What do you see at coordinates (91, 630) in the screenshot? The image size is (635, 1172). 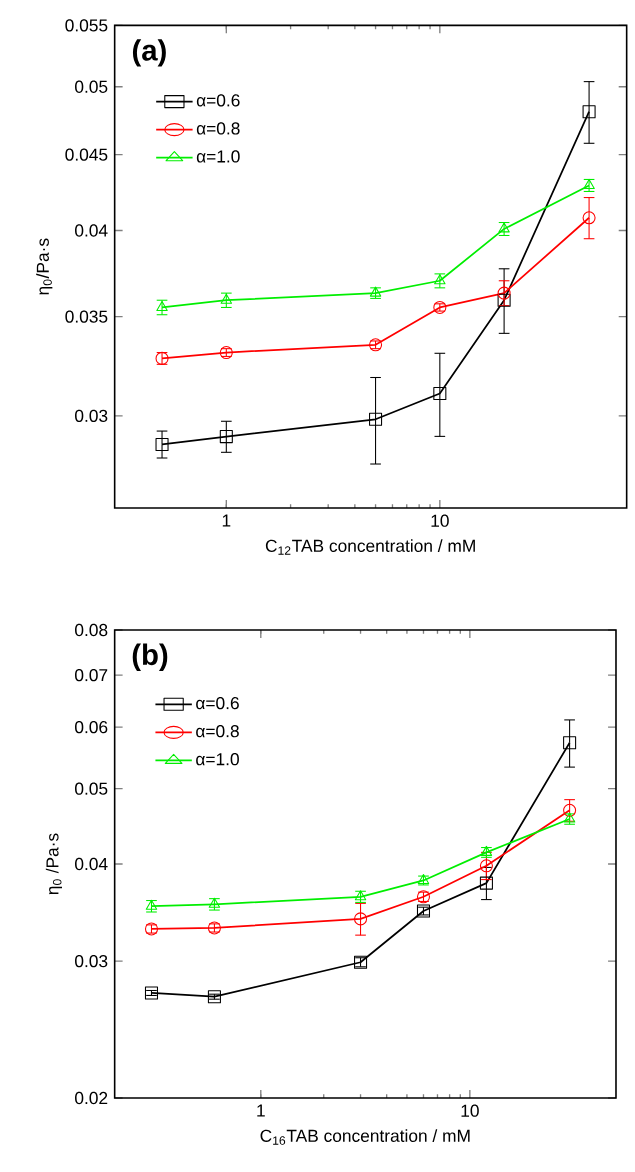 I see `y-tick-label: 0.08` at bounding box center [91, 630].